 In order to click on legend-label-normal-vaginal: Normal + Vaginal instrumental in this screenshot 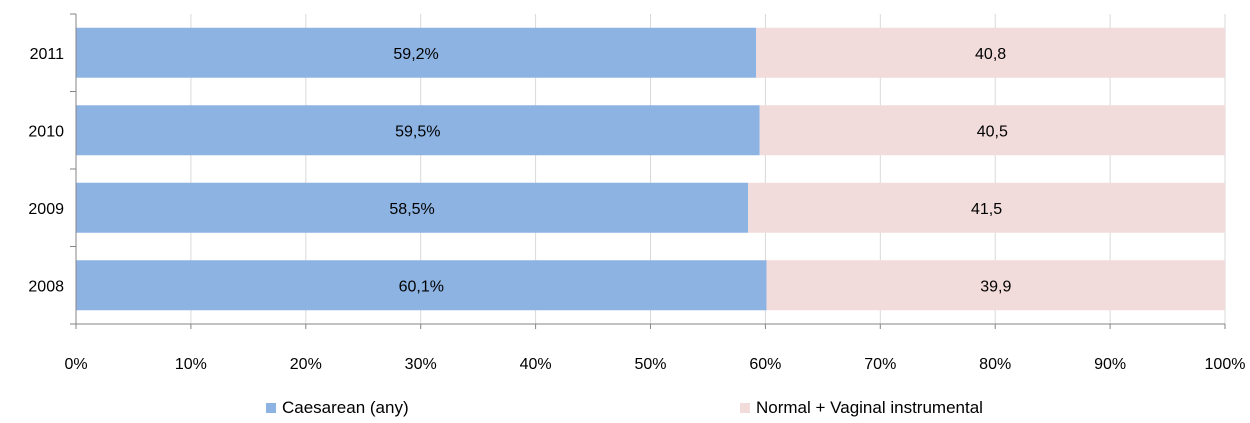, I will do `click(869, 407)`.